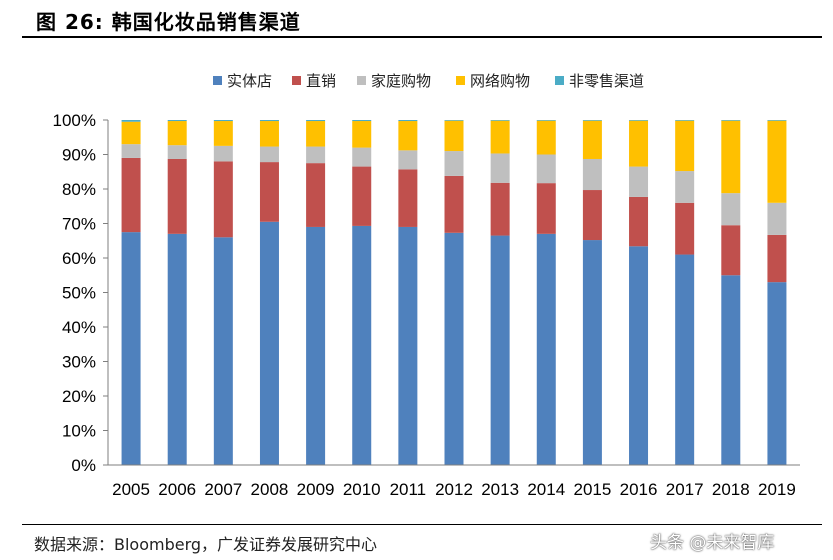 This screenshot has height=560, width=833. I want to click on x-tick-label: 2009, so click(316, 489).